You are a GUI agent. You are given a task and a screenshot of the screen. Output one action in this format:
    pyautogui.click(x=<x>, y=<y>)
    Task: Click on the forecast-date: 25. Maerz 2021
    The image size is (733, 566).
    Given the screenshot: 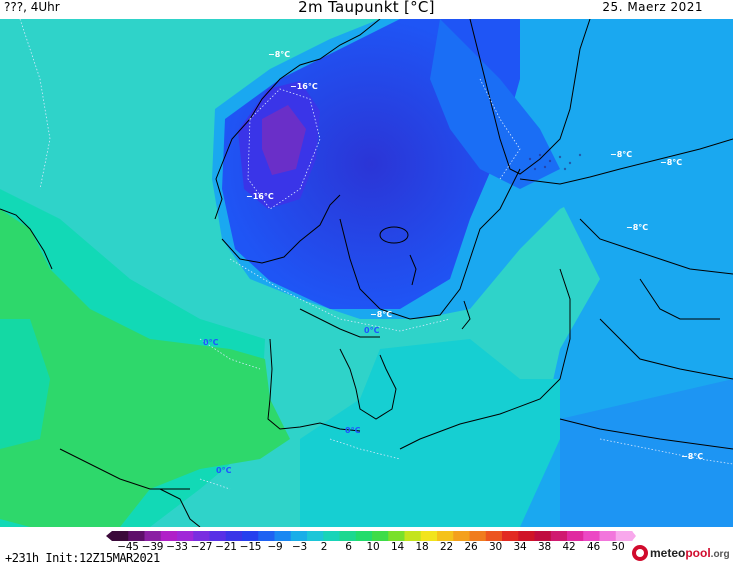 What is the action you would take?
    pyautogui.click(x=652, y=7)
    